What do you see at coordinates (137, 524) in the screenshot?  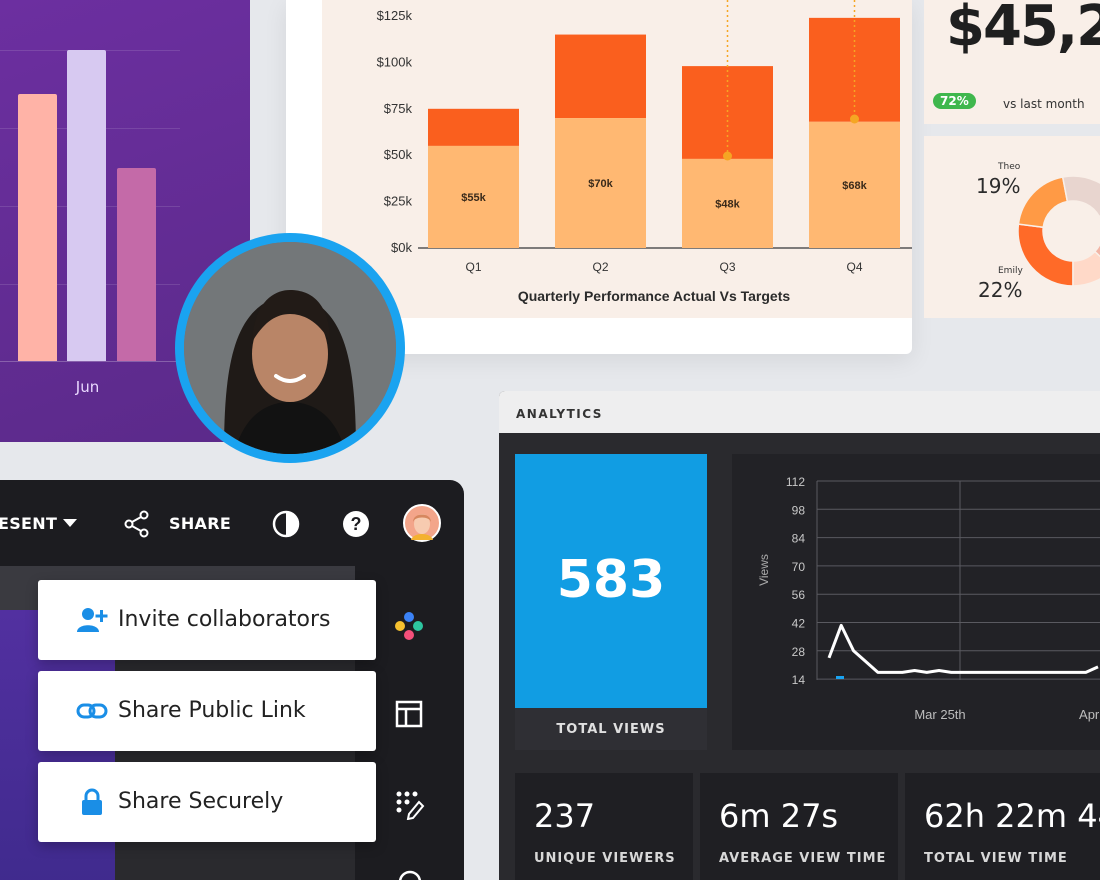 I see `share-icon` at bounding box center [137, 524].